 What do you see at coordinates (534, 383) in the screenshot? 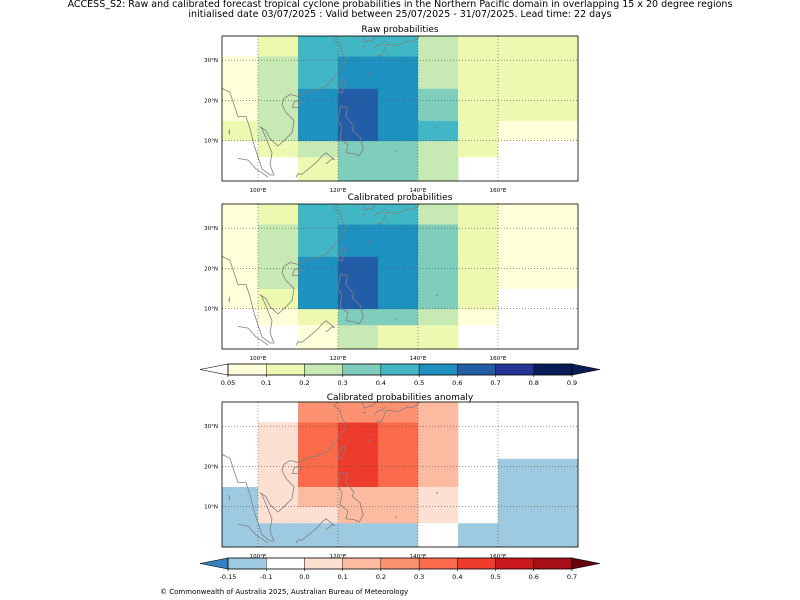
I see `colorbar-tick-label: 0.8` at bounding box center [534, 383].